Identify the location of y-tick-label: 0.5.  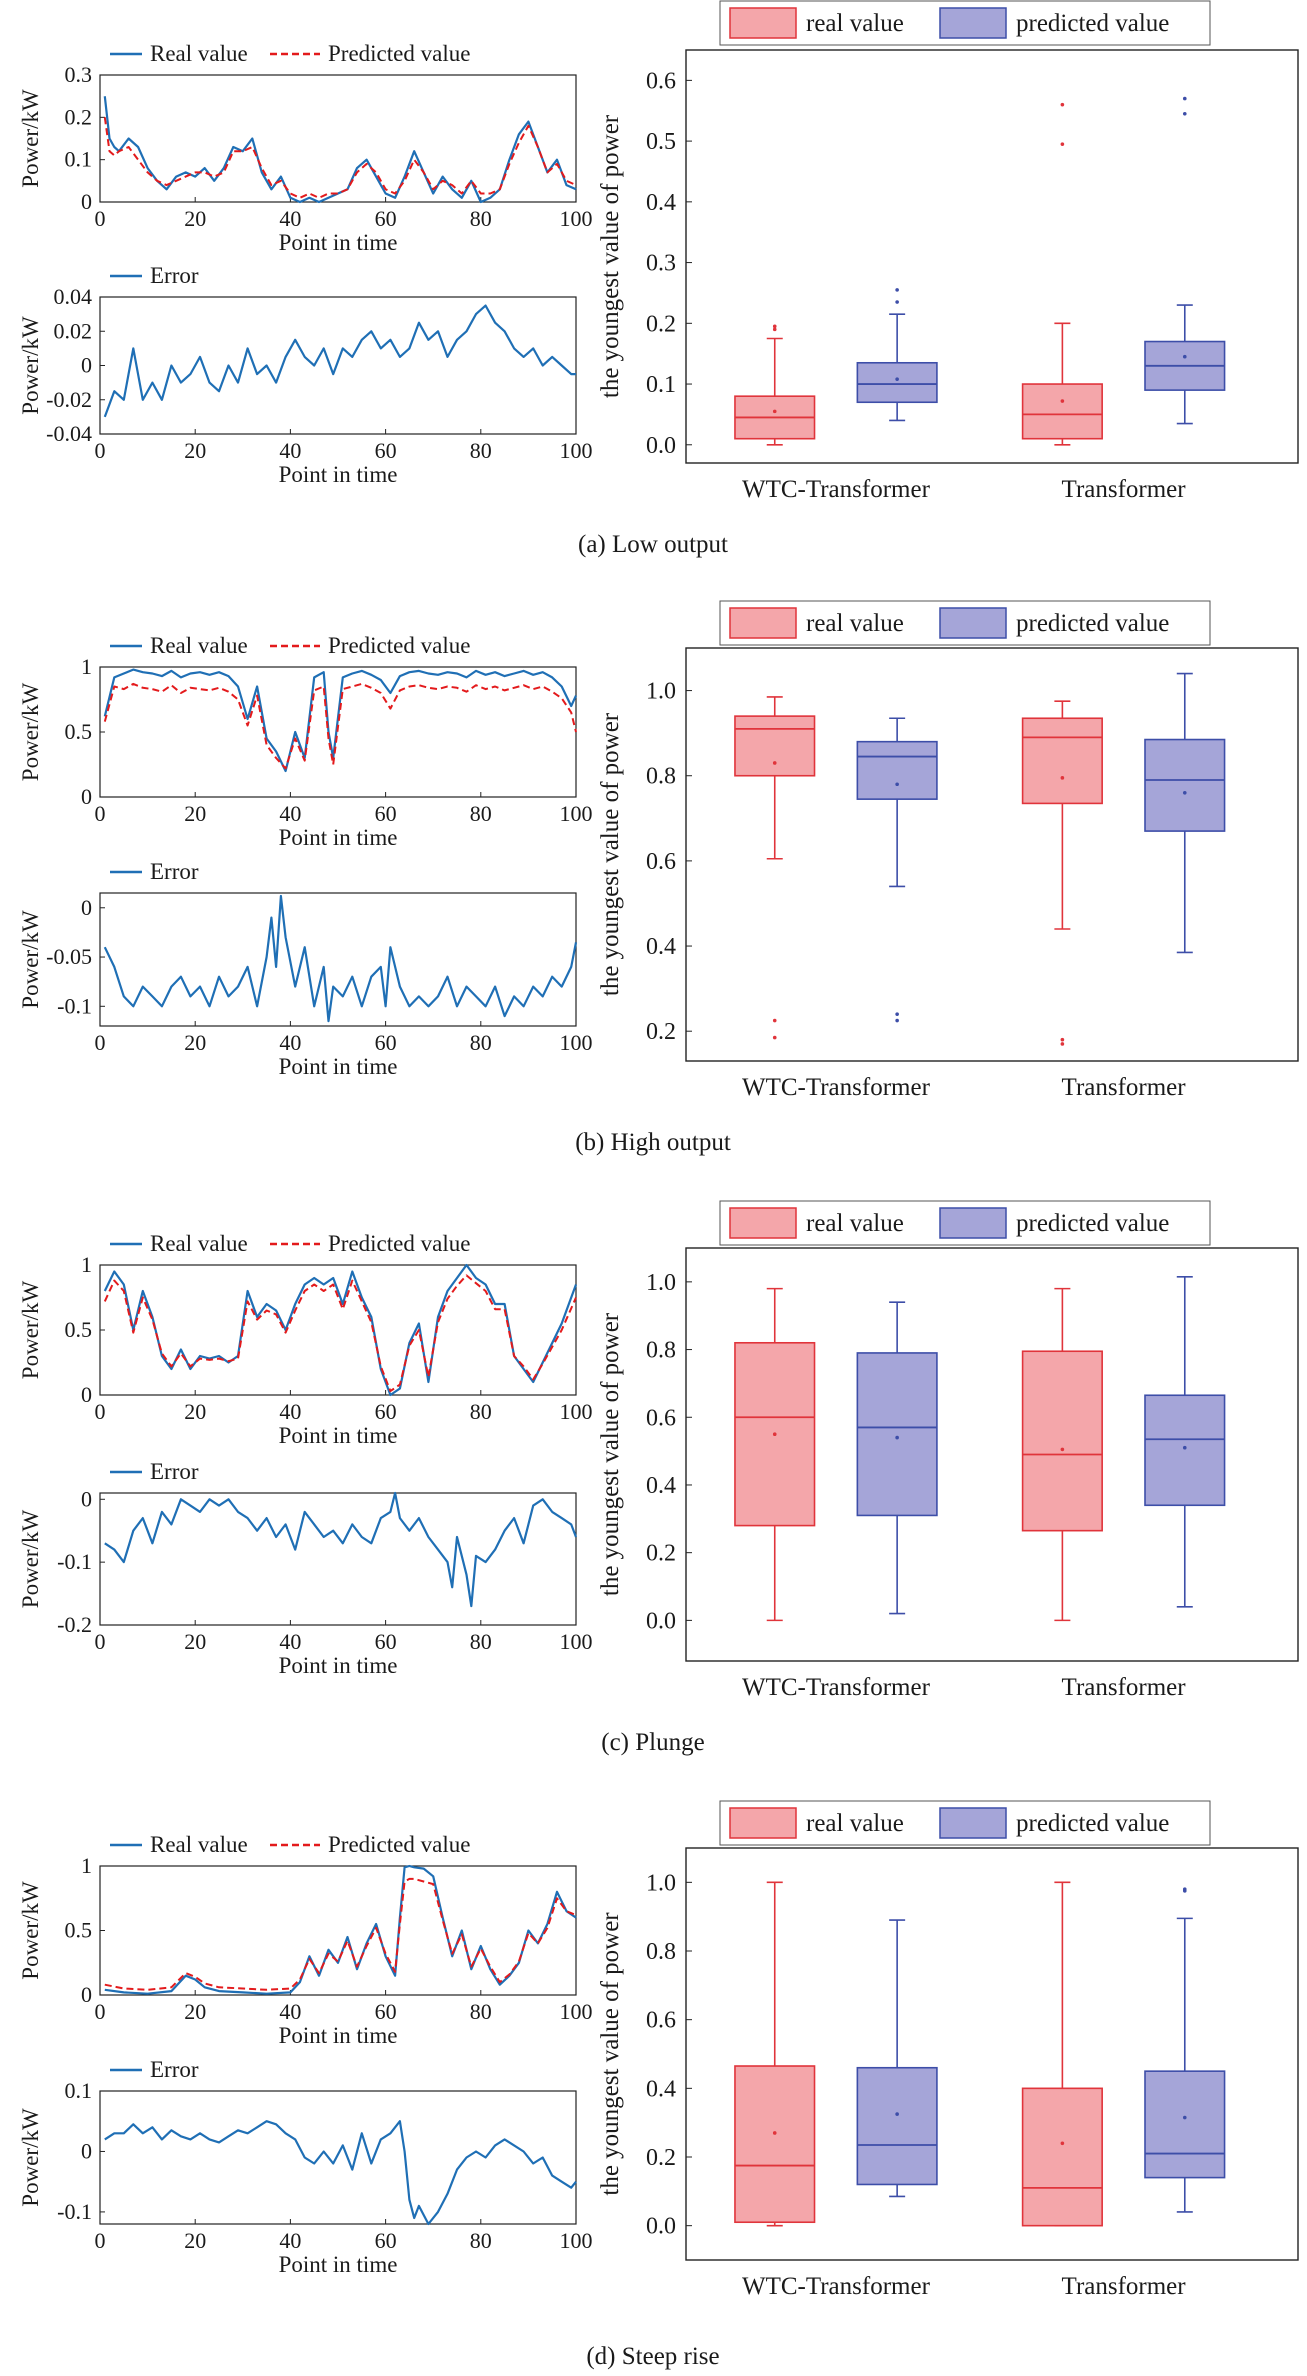
(79, 731).